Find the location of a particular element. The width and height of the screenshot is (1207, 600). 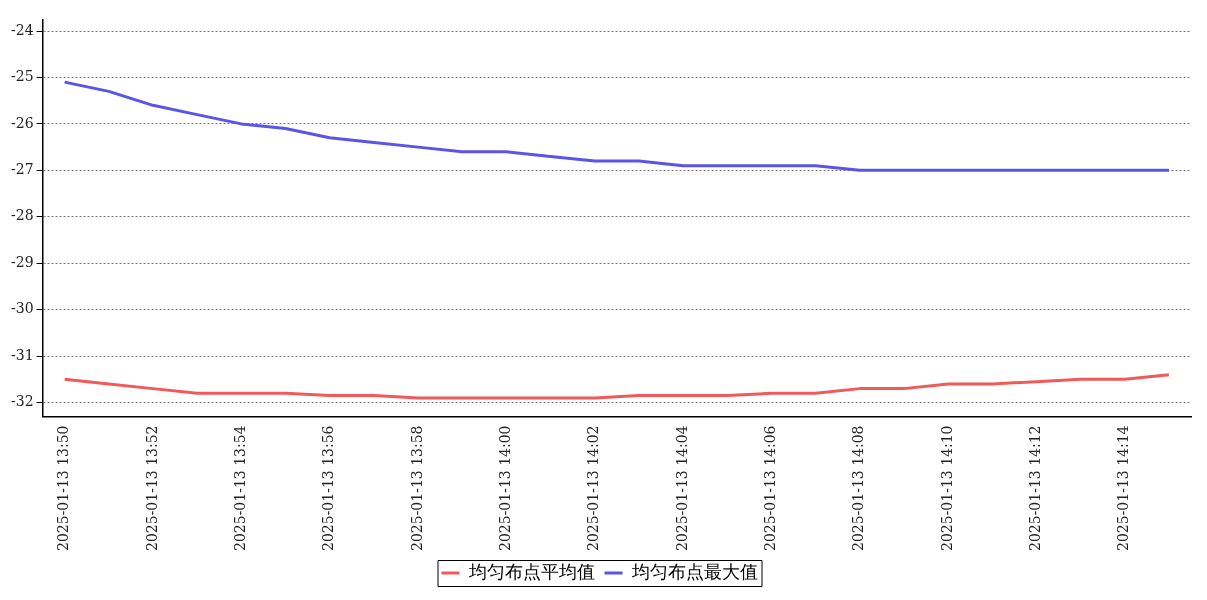

y-tick-label: -32 is located at coordinates (22, 401).